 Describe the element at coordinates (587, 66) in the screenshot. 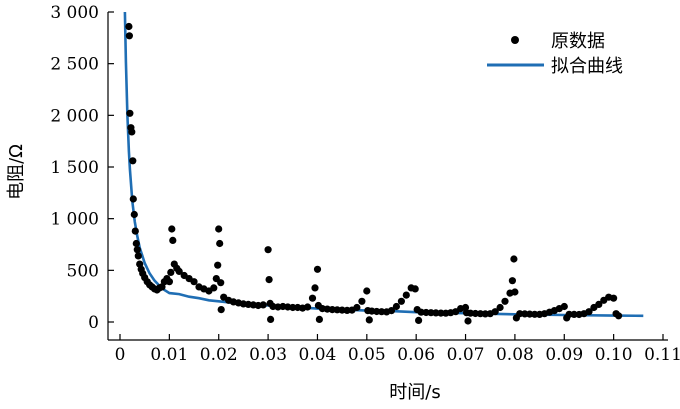

I see `legend-label-fit: 拟合曲线` at that location.